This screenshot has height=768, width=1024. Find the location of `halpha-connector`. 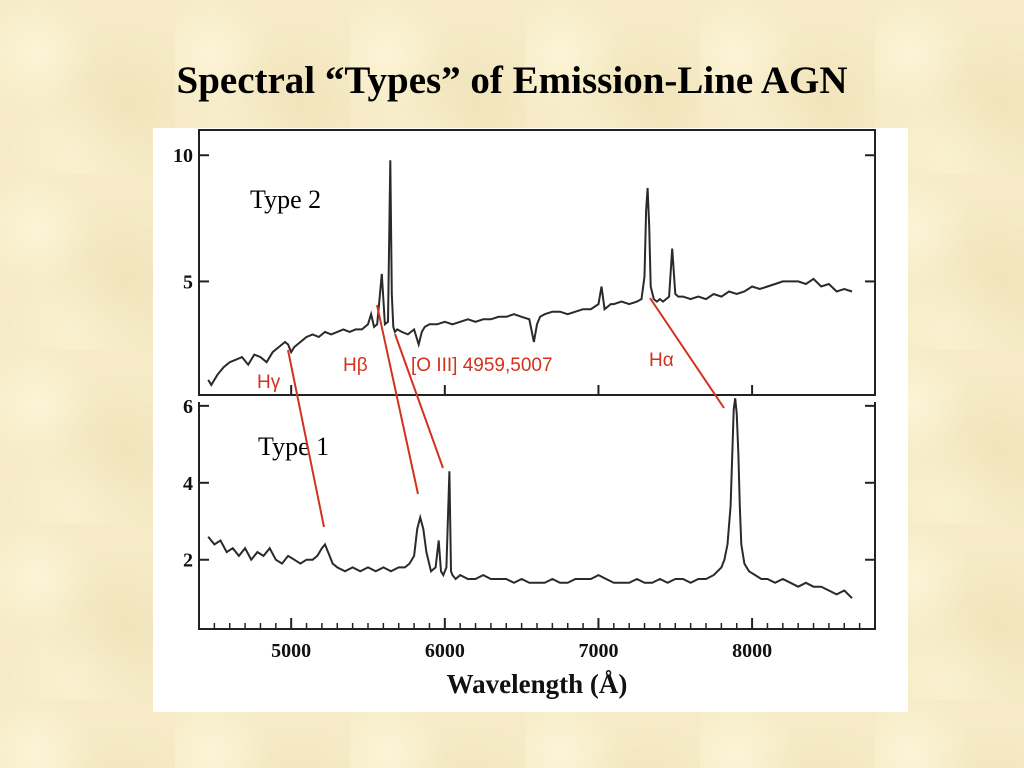

halpha-connector is located at coordinates (687, 353).